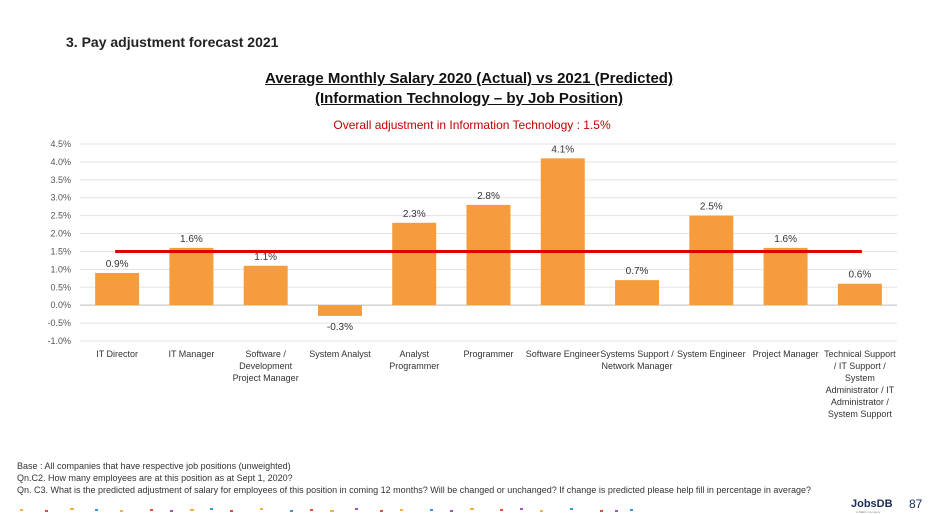 The image size is (944, 514). Describe the element at coordinates (60, 180) in the screenshot. I see `y-tick-label: 3.5%` at that location.